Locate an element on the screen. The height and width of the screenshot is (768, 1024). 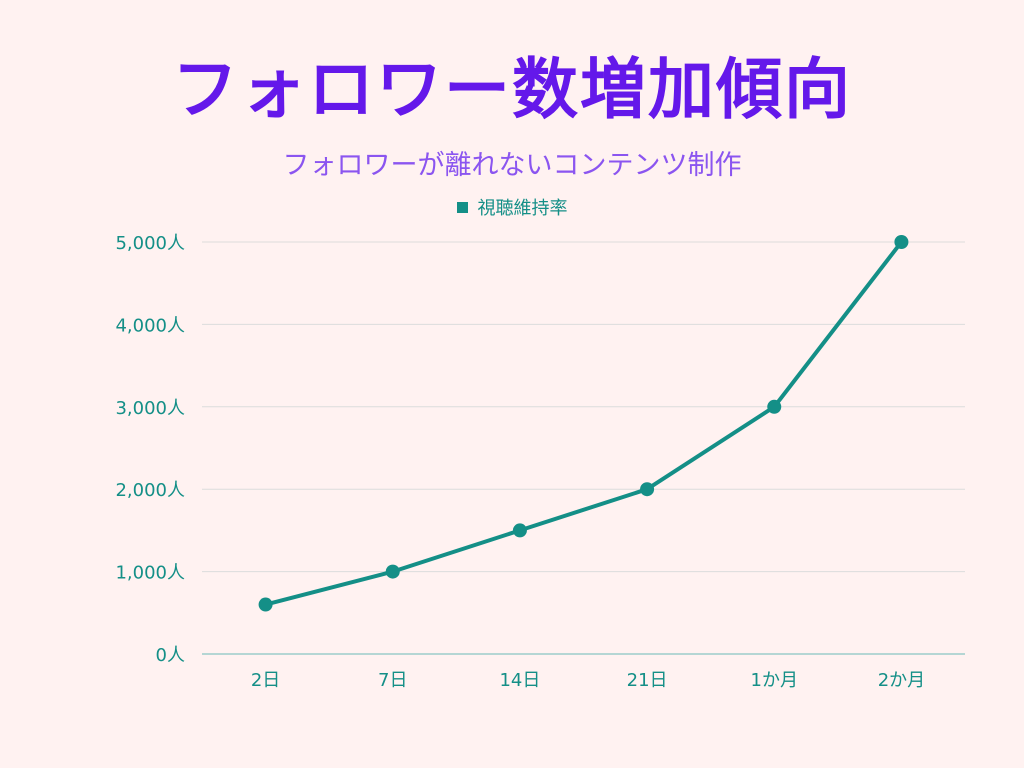
y-tick-label: 1,000人 is located at coordinates (150, 573).